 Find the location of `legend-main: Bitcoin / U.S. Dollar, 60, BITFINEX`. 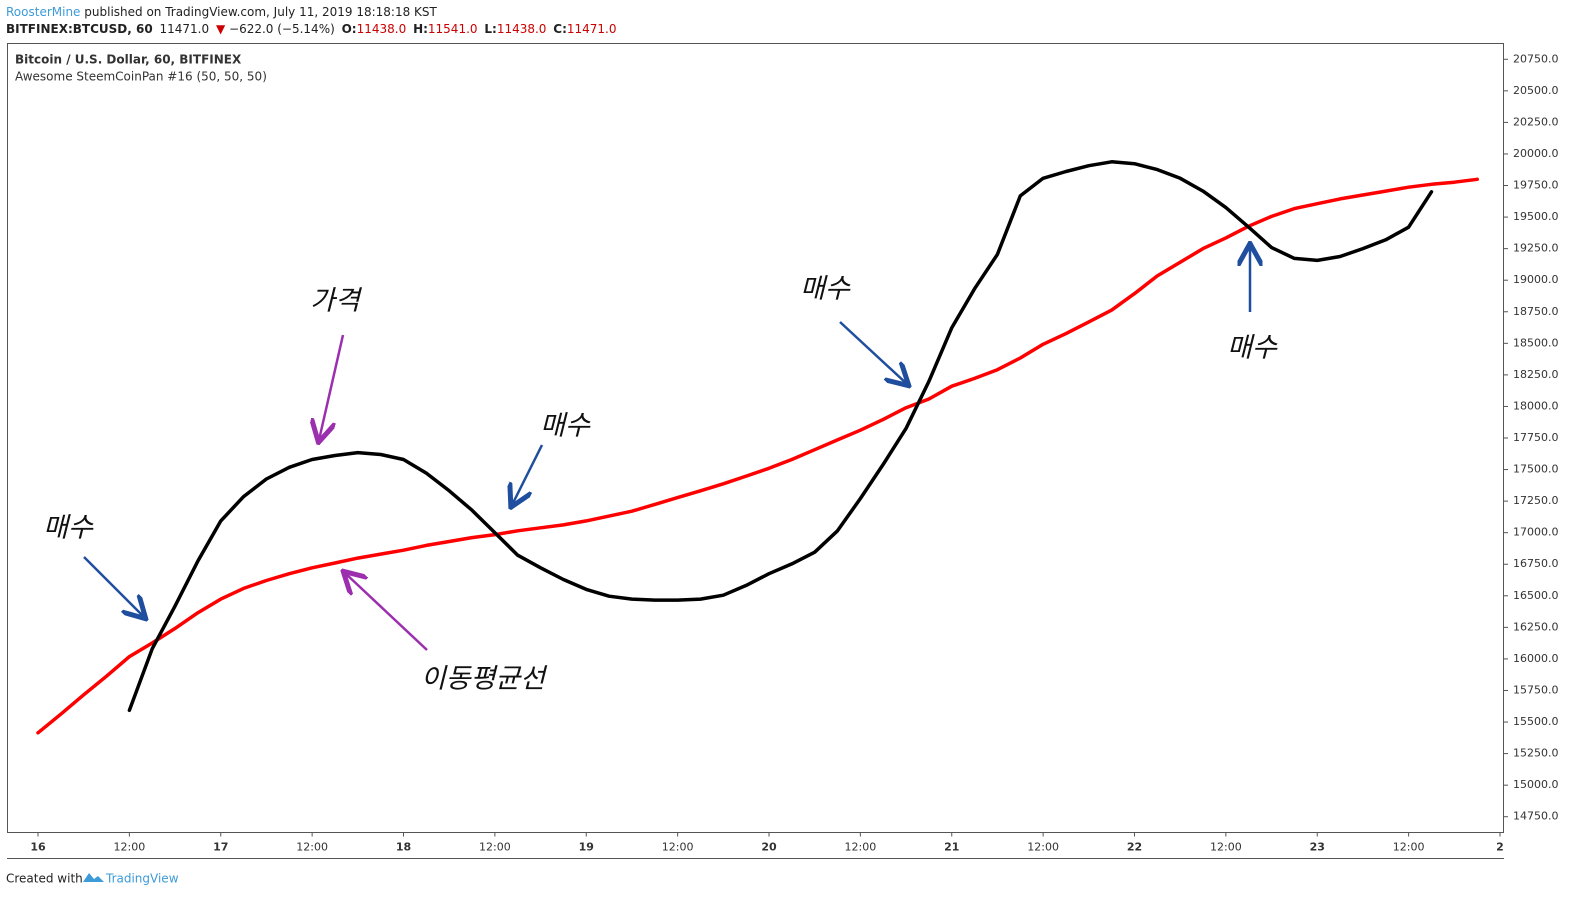

legend-main: Bitcoin / U.S. Dollar, 60, BITFINEX is located at coordinates (128, 60).